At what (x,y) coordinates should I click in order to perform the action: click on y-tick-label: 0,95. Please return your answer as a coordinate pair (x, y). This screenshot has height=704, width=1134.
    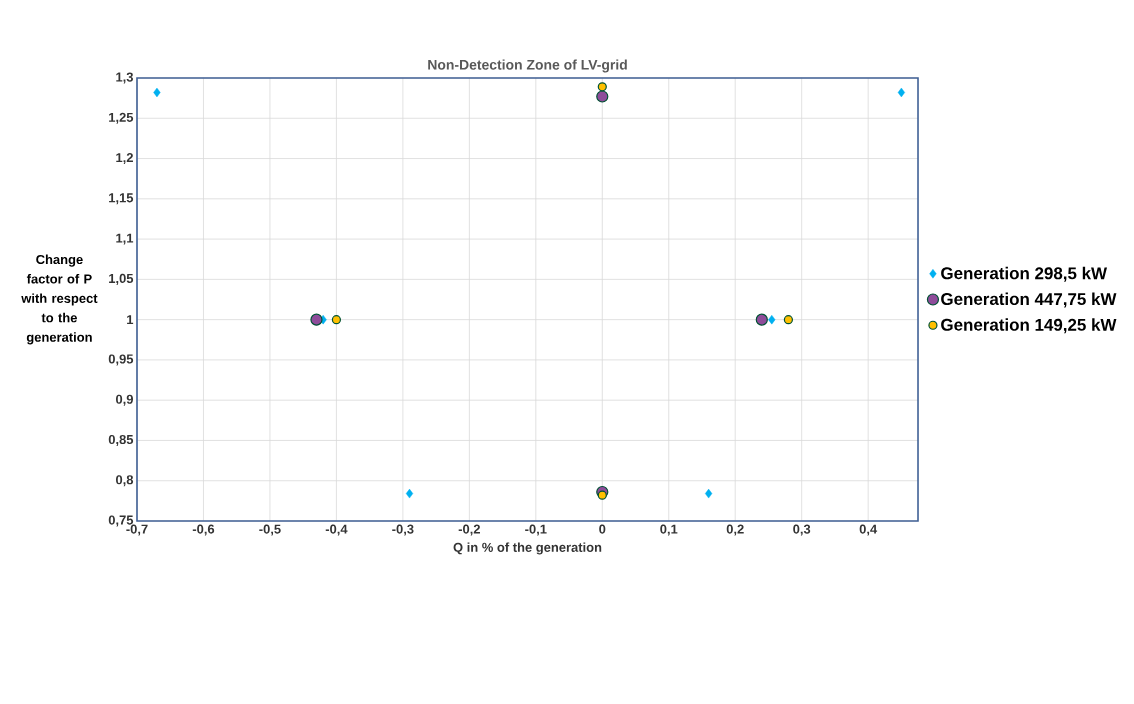
    Looking at the image, I should click on (121, 360).